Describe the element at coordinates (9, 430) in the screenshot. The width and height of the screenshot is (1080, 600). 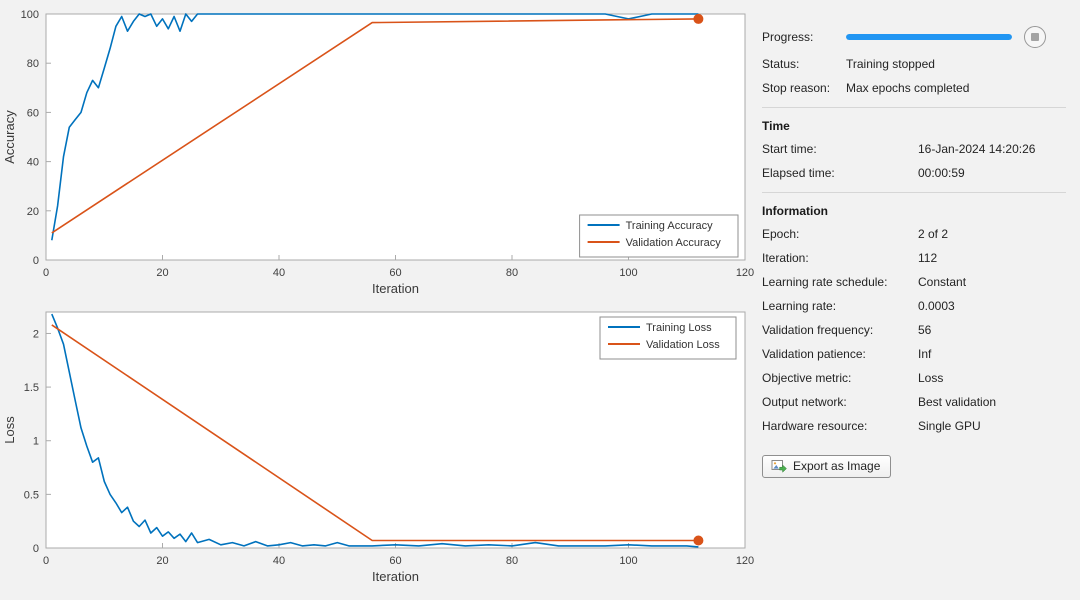
I see `y-axis-label: Loss` at that location.